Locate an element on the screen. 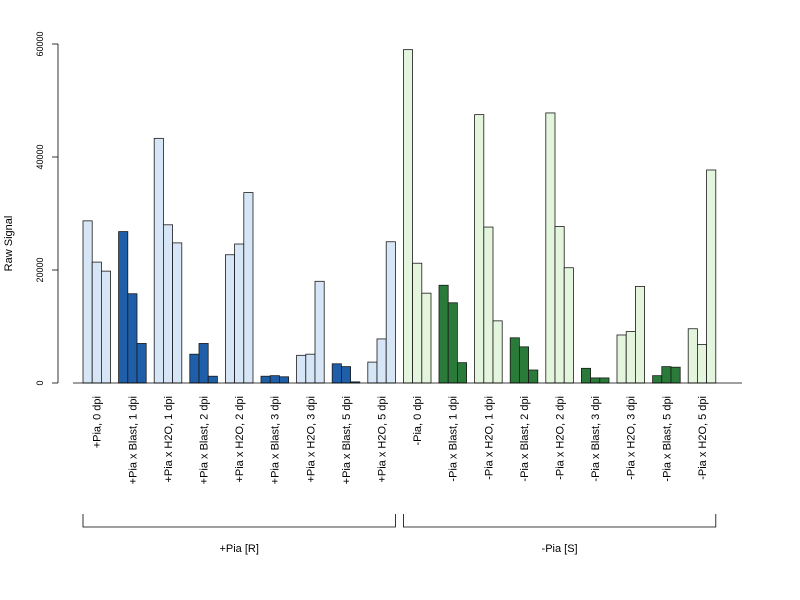 The height and width of the screenshot is (600, 800). x-tick-label: +Pia x H2O, 1 dpi is located at coordinates (169, 439).